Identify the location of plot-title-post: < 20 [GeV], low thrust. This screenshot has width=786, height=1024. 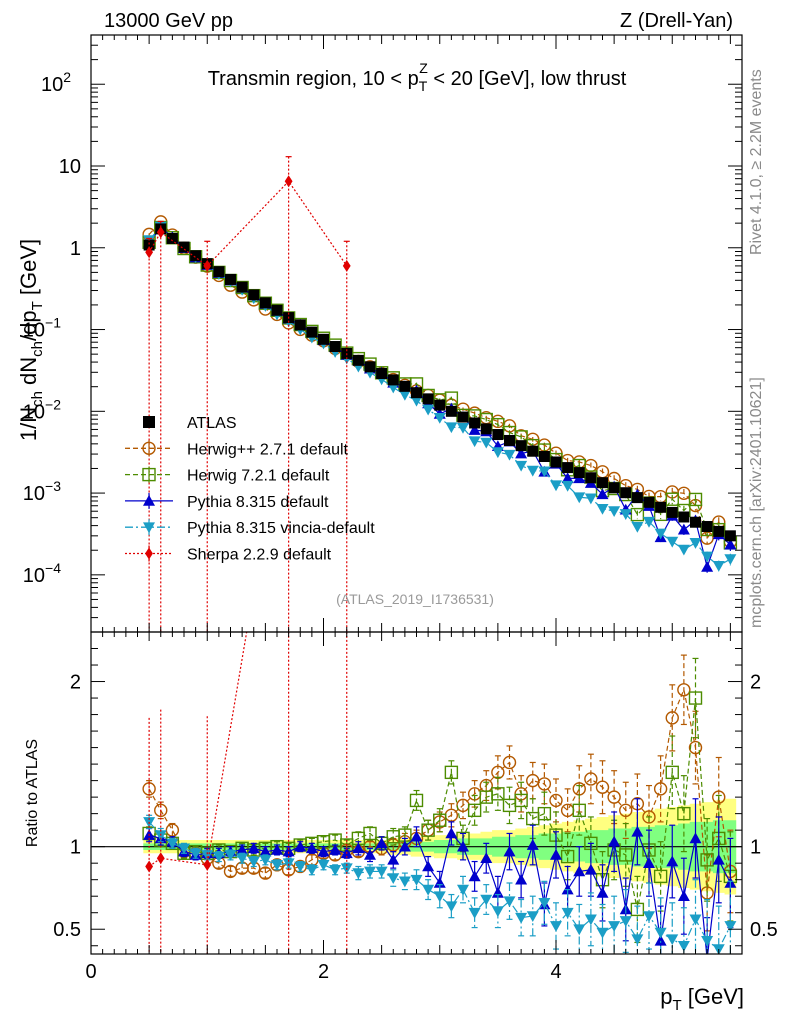
(527, 79).